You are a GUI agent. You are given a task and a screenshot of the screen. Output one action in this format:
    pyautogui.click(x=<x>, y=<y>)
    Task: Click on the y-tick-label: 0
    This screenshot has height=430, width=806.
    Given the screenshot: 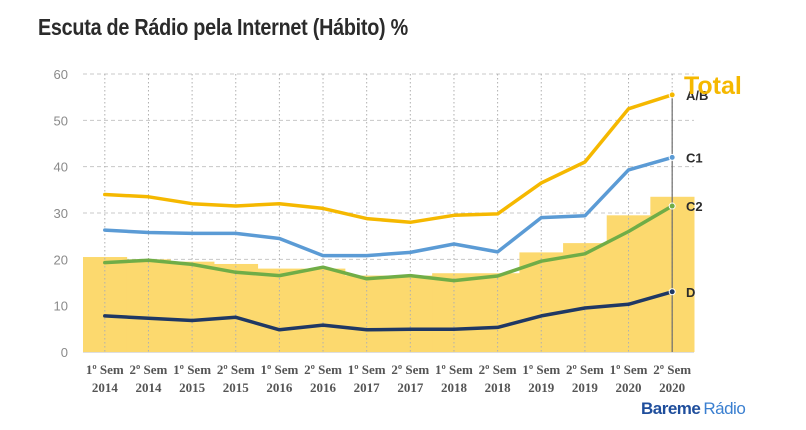 What is the action you would take?
    pyautogui.click(x=64, y=352)
    